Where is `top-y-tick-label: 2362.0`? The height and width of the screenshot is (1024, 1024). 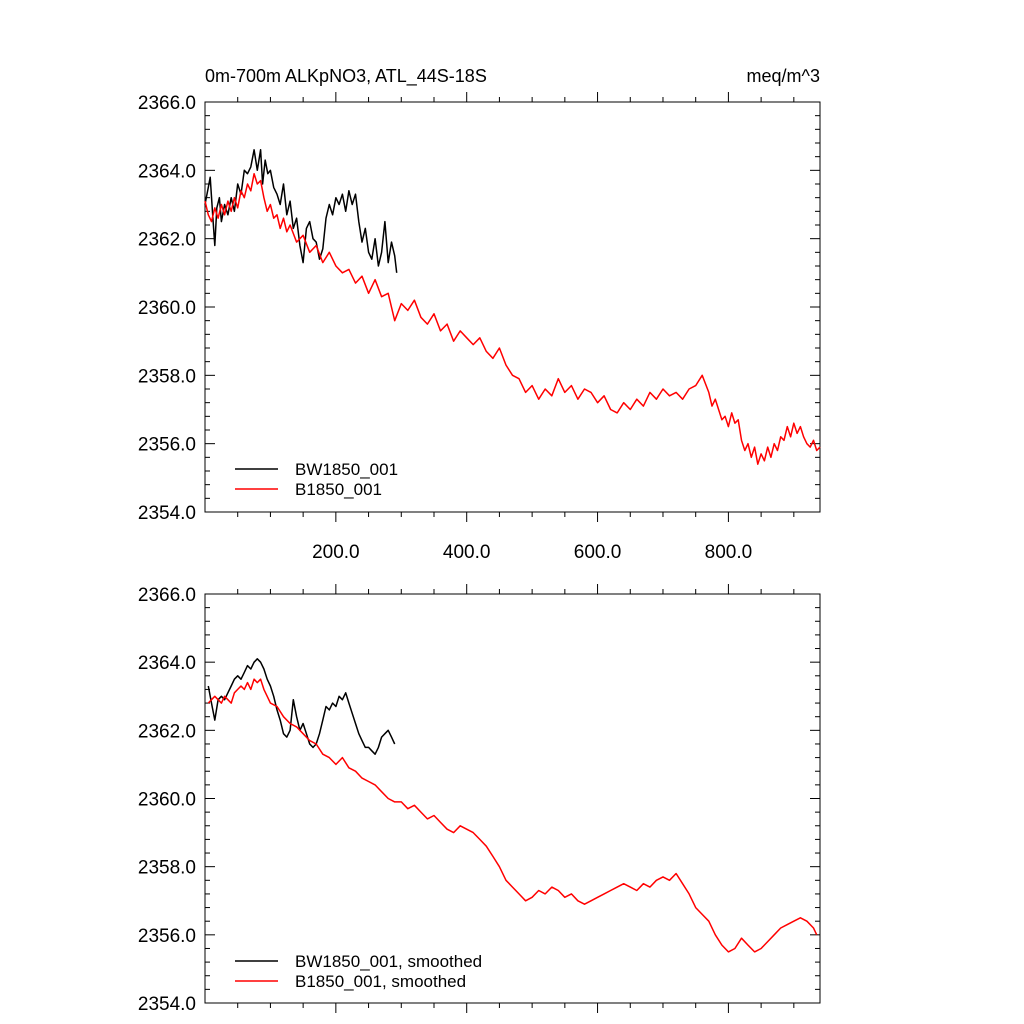
top-y-tick-label: 2362.0 is located at coordinates (167, 240).